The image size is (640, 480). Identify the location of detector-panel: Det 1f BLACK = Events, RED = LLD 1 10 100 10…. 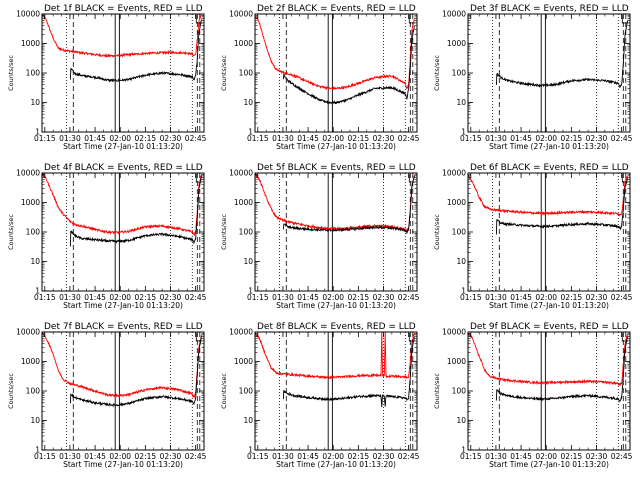
(107, 77).